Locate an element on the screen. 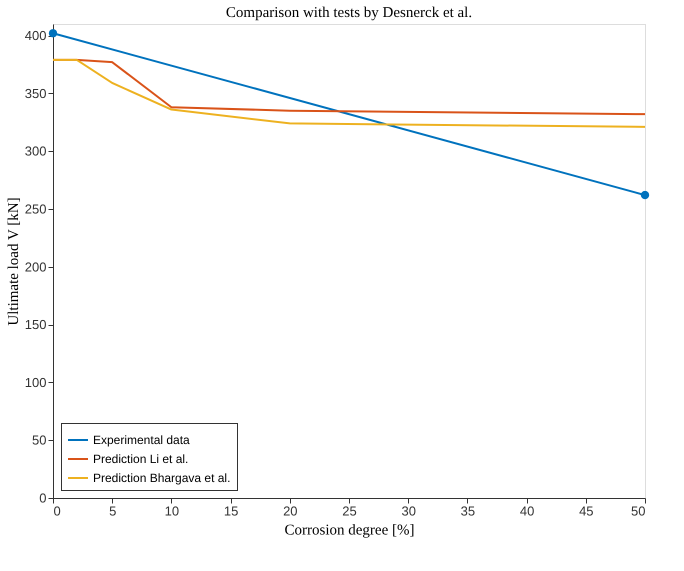  y-tick-label: 0 is located at coordinates (42, 498).